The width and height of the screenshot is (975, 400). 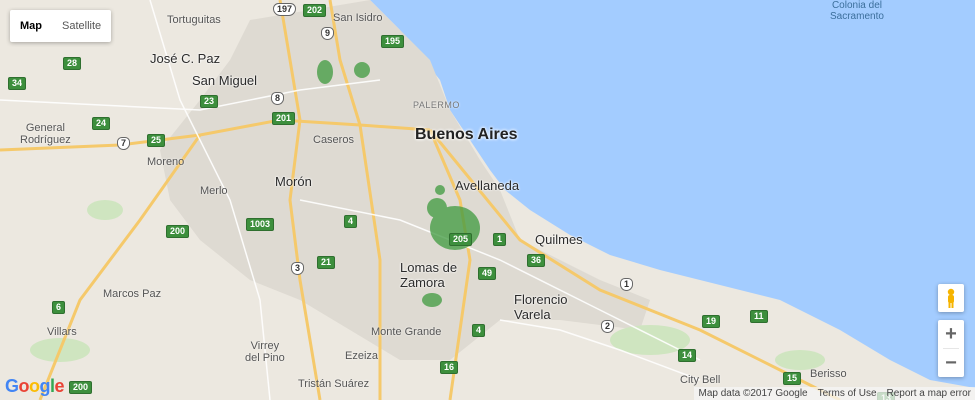 What do you see at coordinates (194, 20) in the screenshot?
I see `place-label: Tortuguitas` at bounding box center [194, 20].